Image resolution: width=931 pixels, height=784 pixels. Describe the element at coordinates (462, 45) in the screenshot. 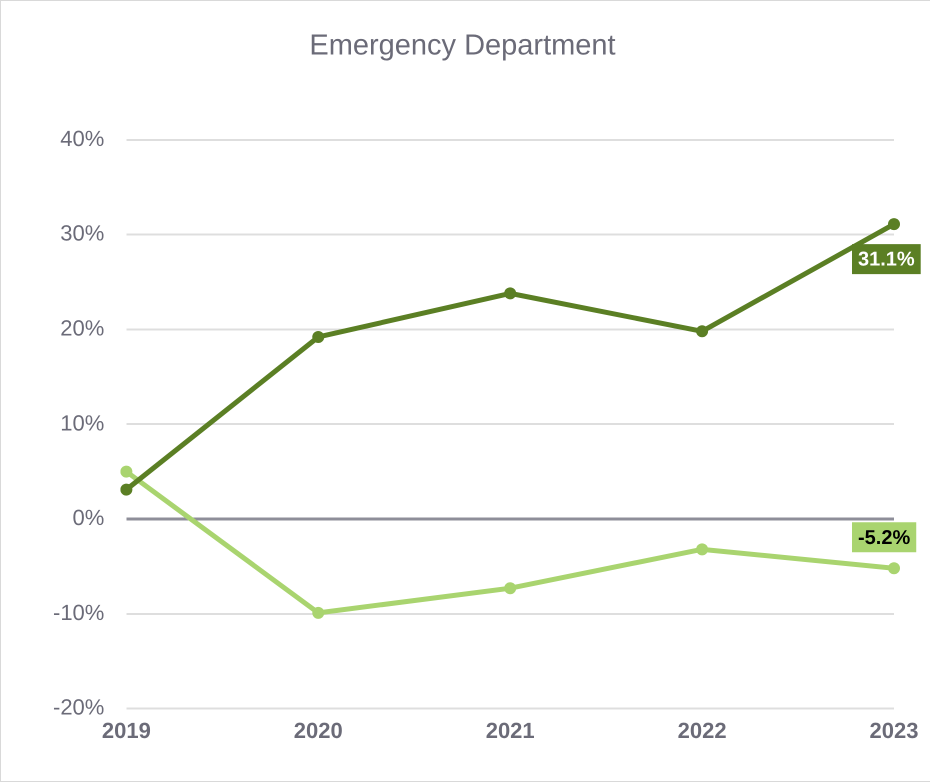

I see `chart-title: Emergency Department` at that location.